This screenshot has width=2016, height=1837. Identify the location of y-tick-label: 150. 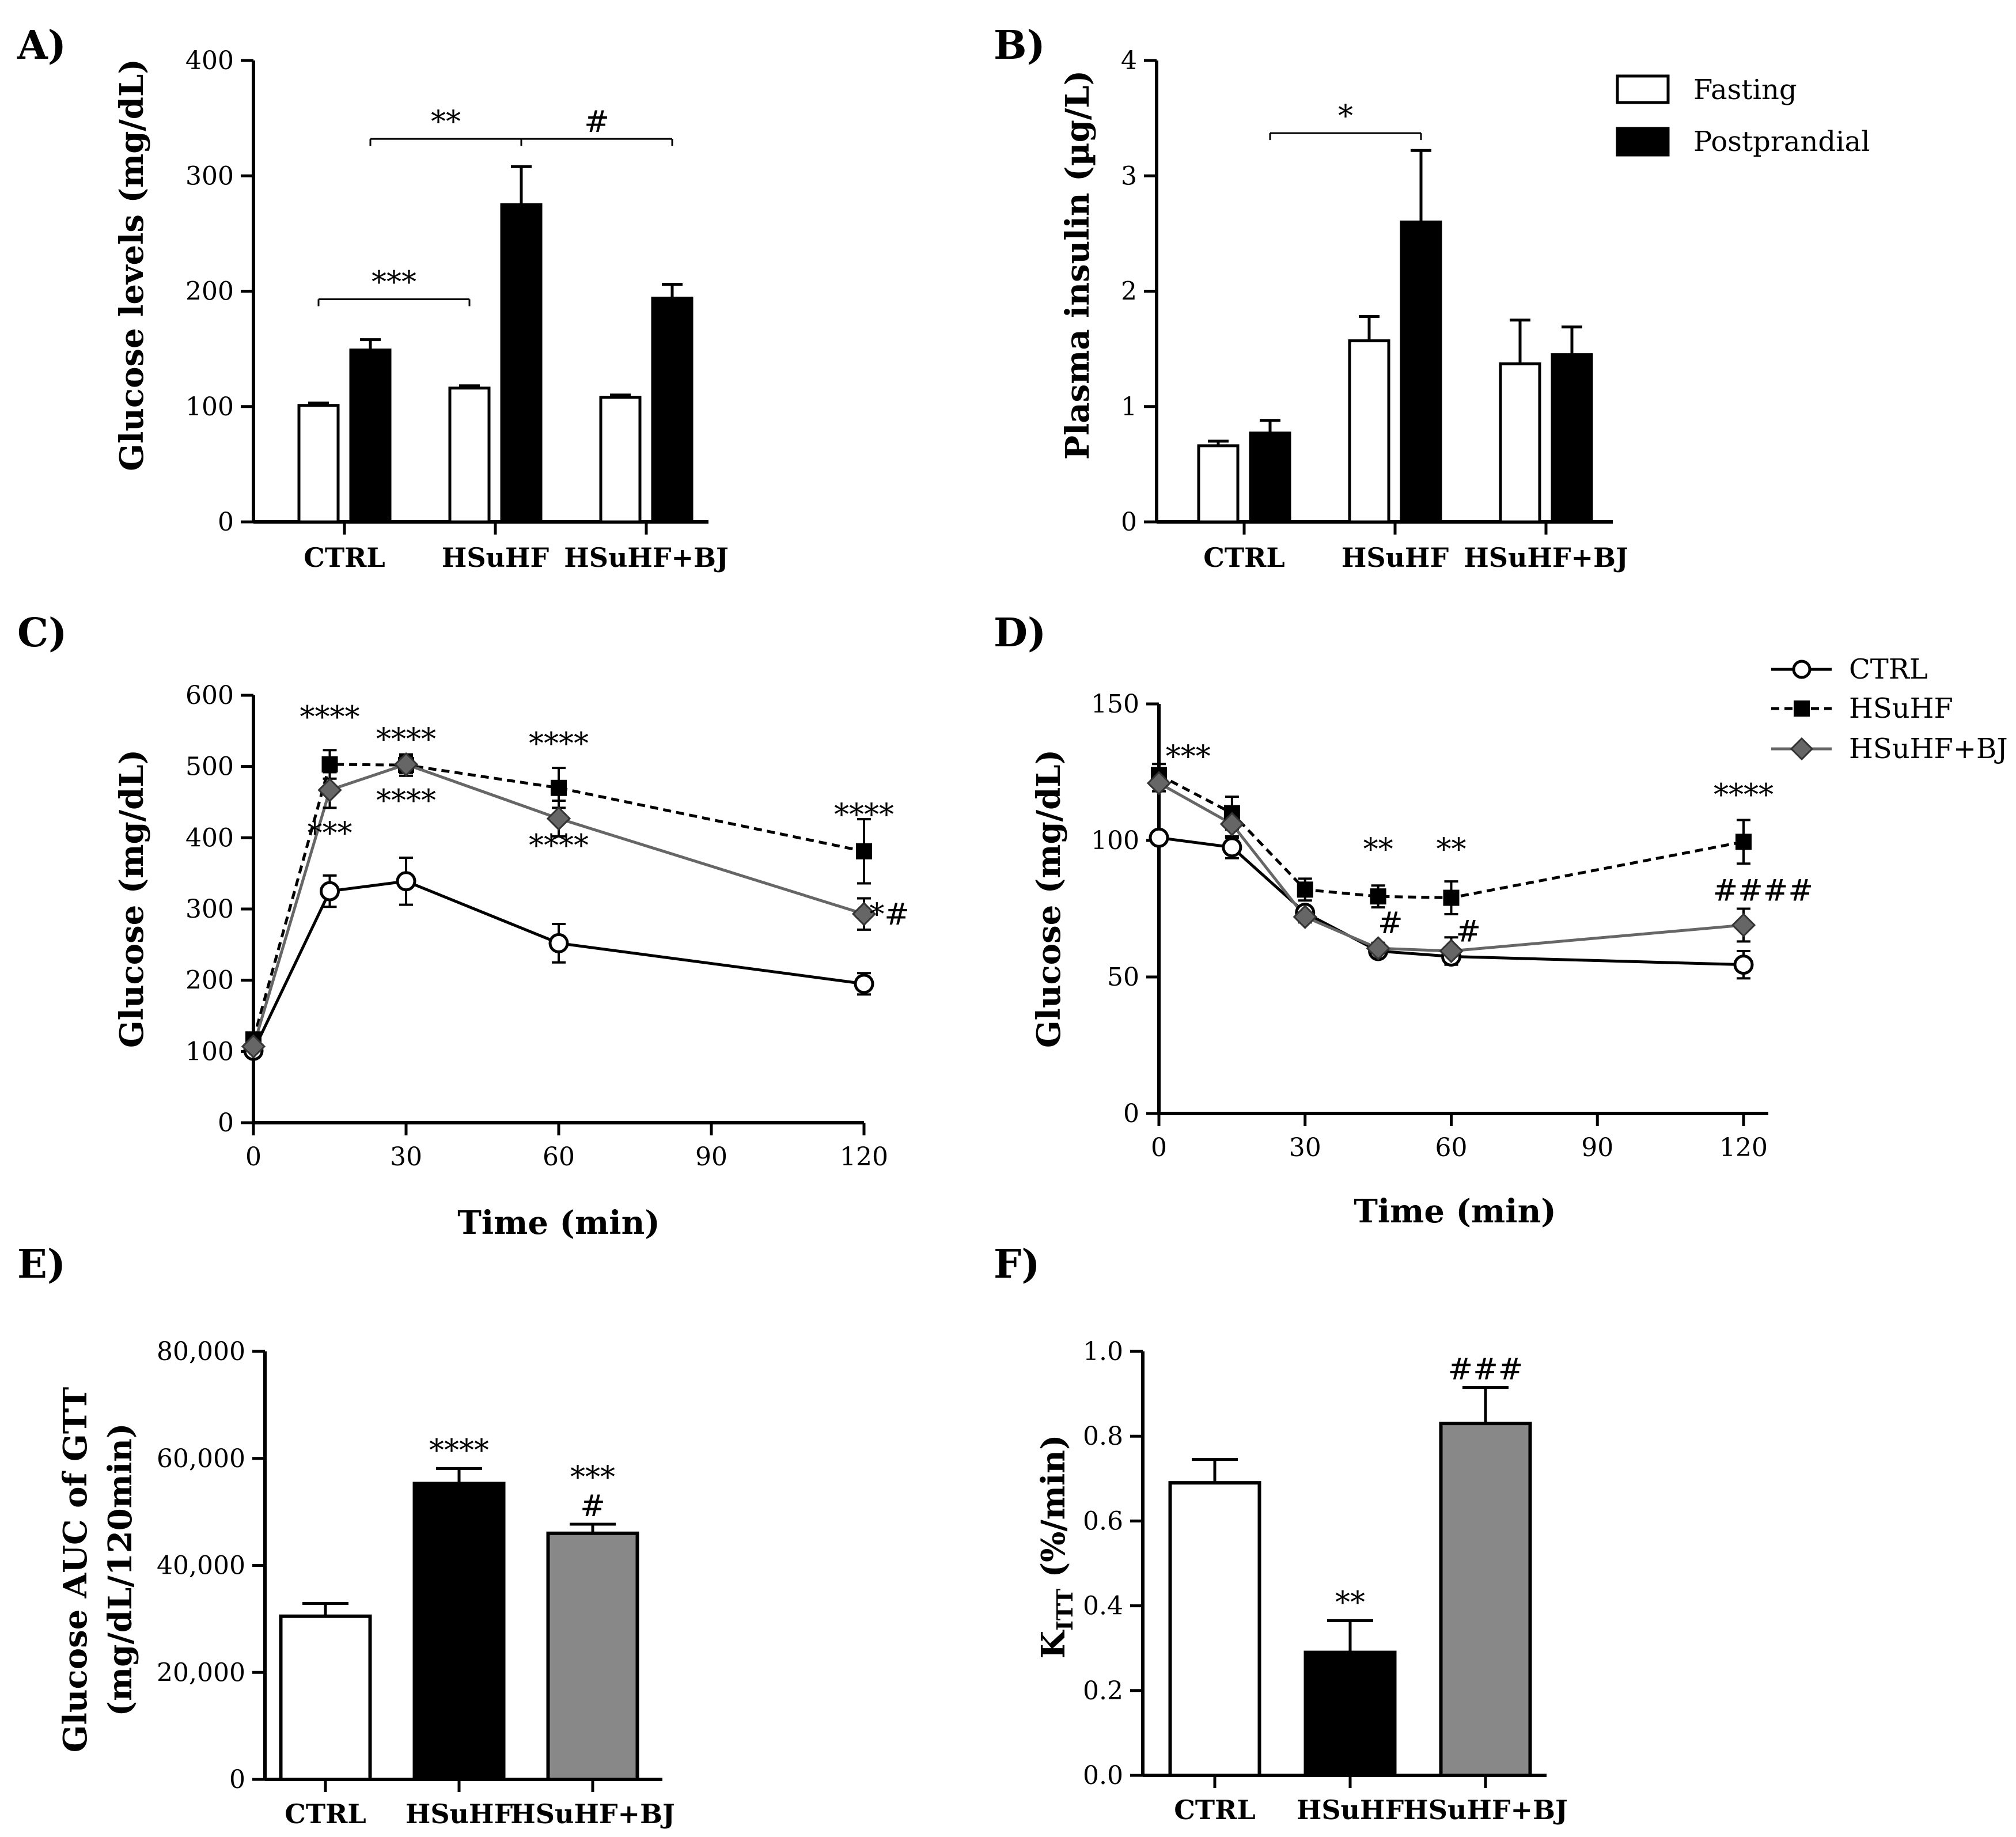
(1115, 705).